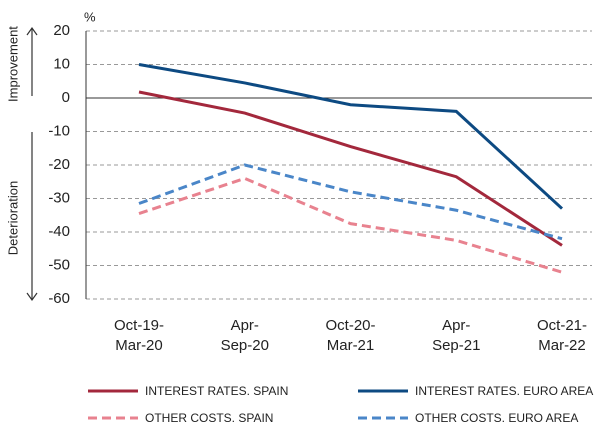 This screenshot has width=614, height=435. What do you see at coordinates (496, 418) in the screenshot?
I see `legend-label: OTHER COSTS. EURO AREA` at bounding box center [496, 418].